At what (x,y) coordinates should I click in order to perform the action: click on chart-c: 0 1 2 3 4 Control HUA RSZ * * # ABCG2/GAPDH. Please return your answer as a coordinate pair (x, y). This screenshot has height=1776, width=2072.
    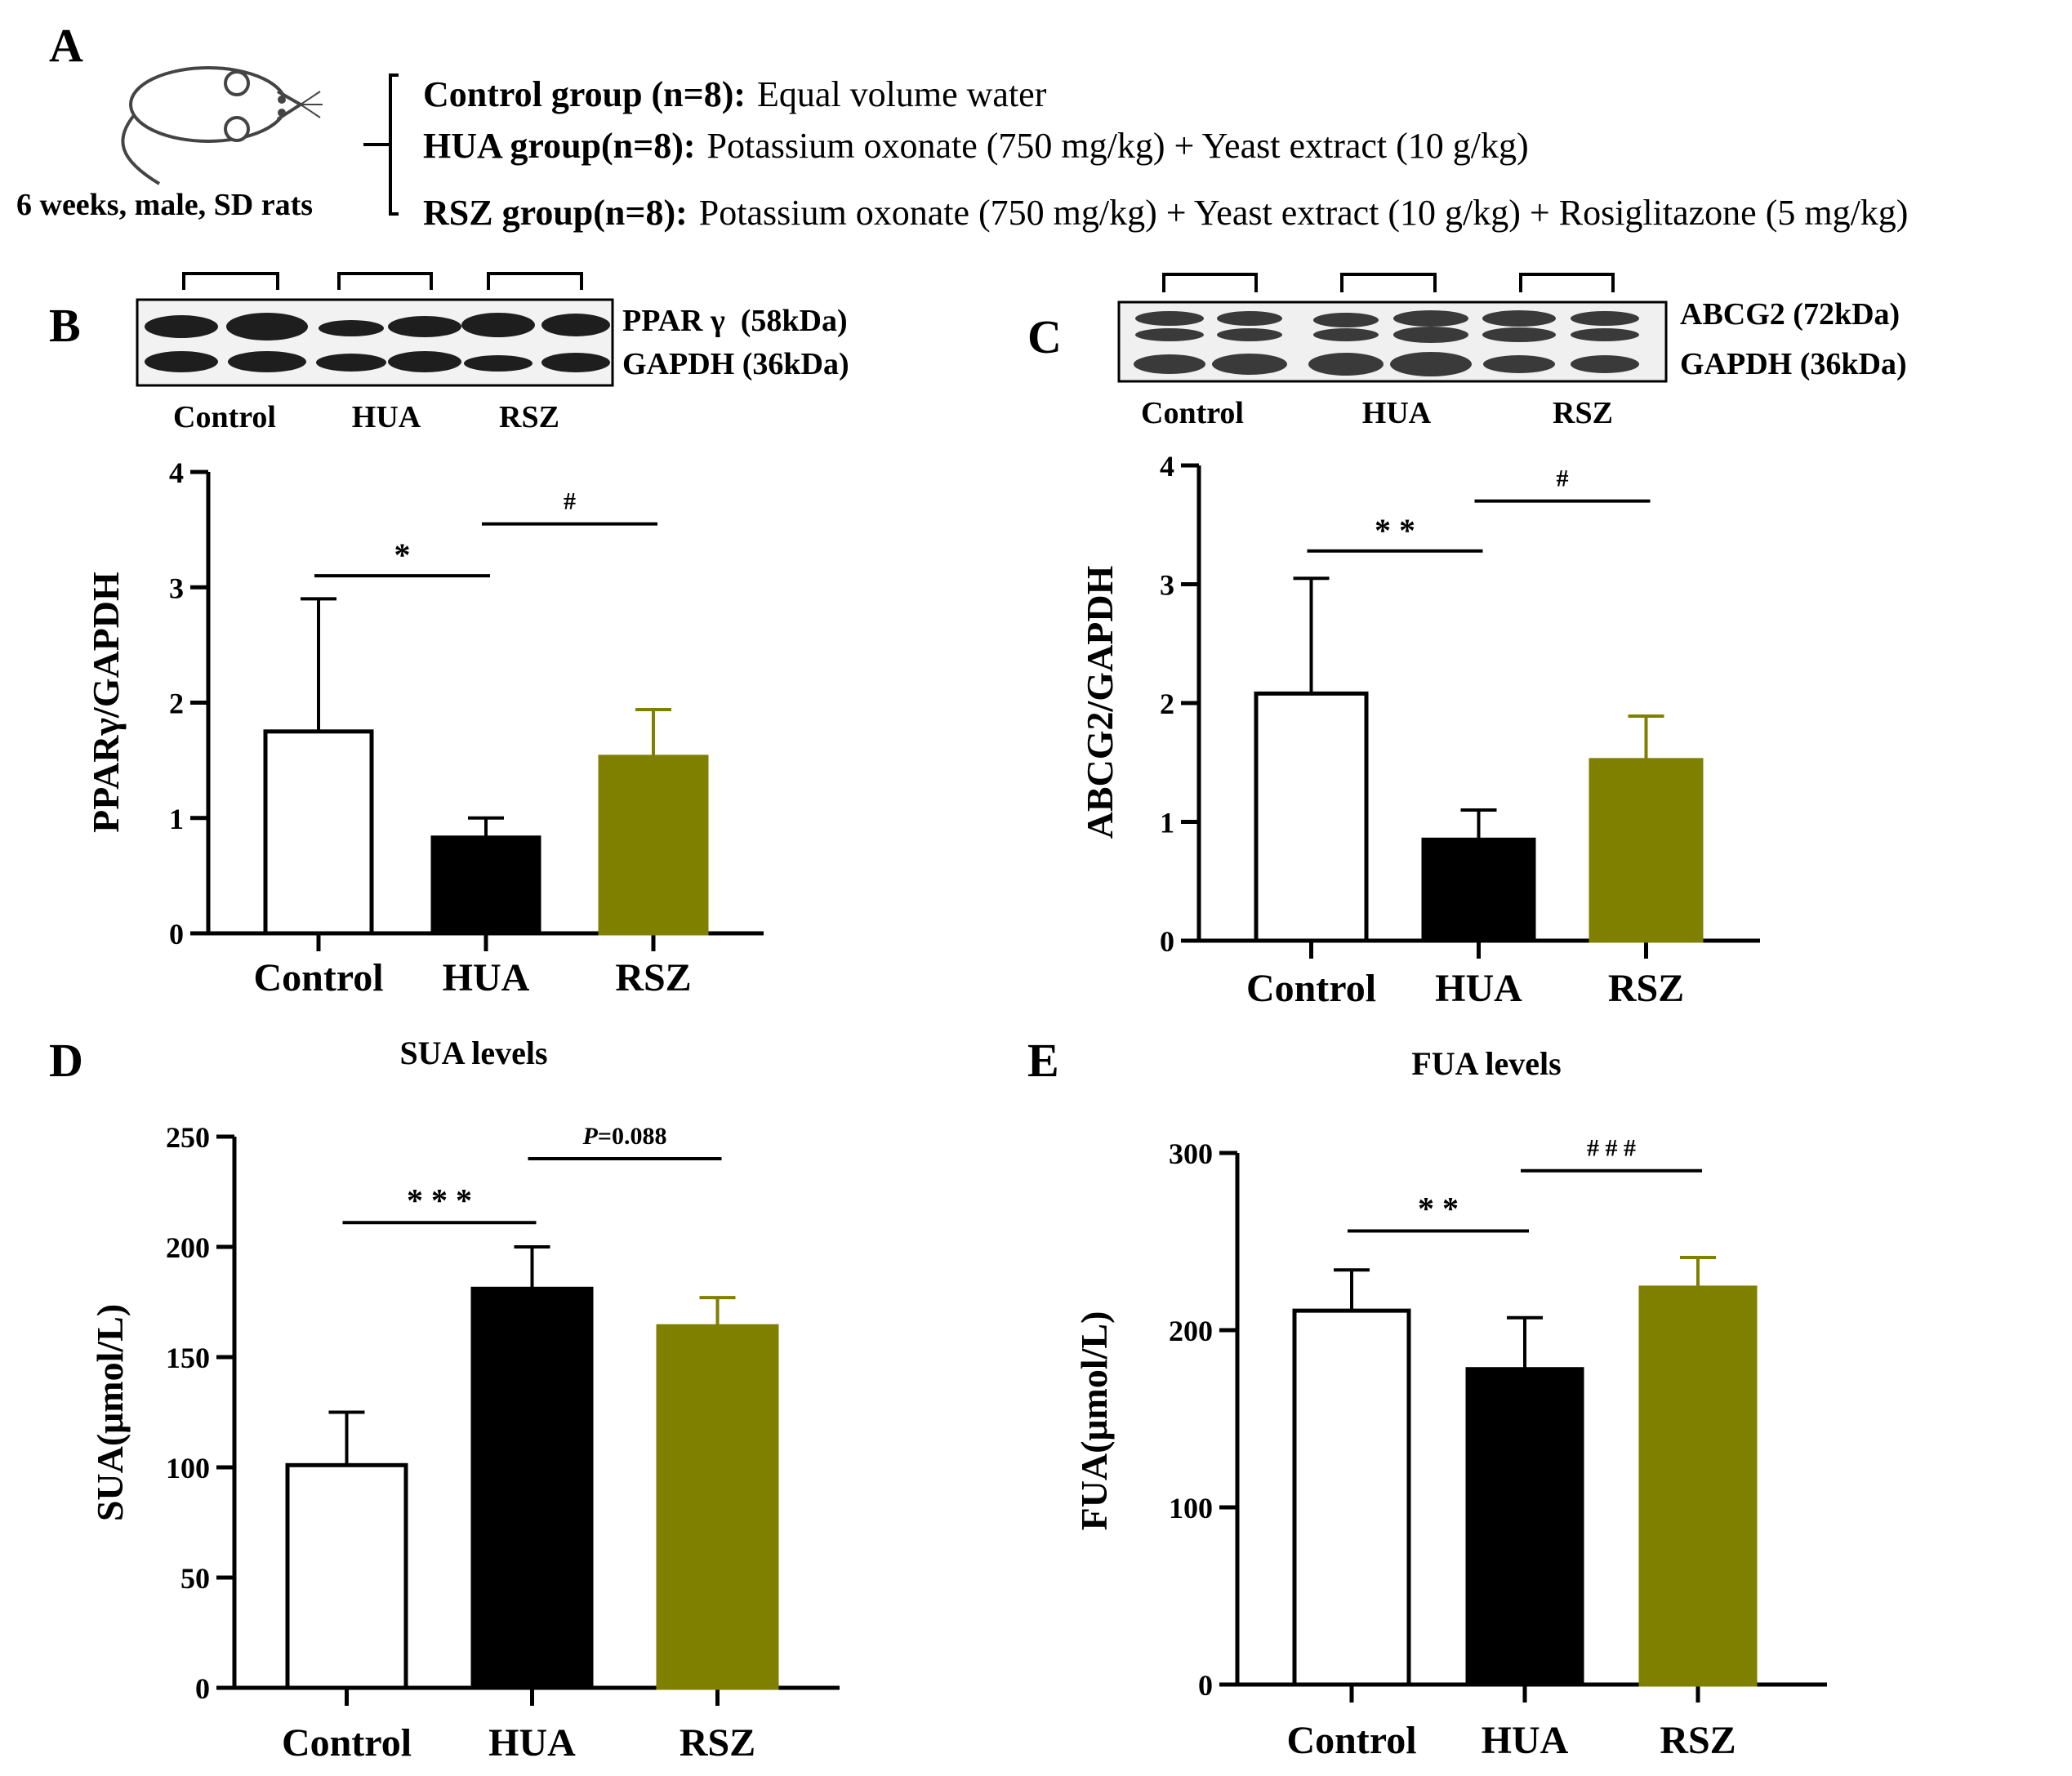
    Looking at the image, I should click on (1420, 730).